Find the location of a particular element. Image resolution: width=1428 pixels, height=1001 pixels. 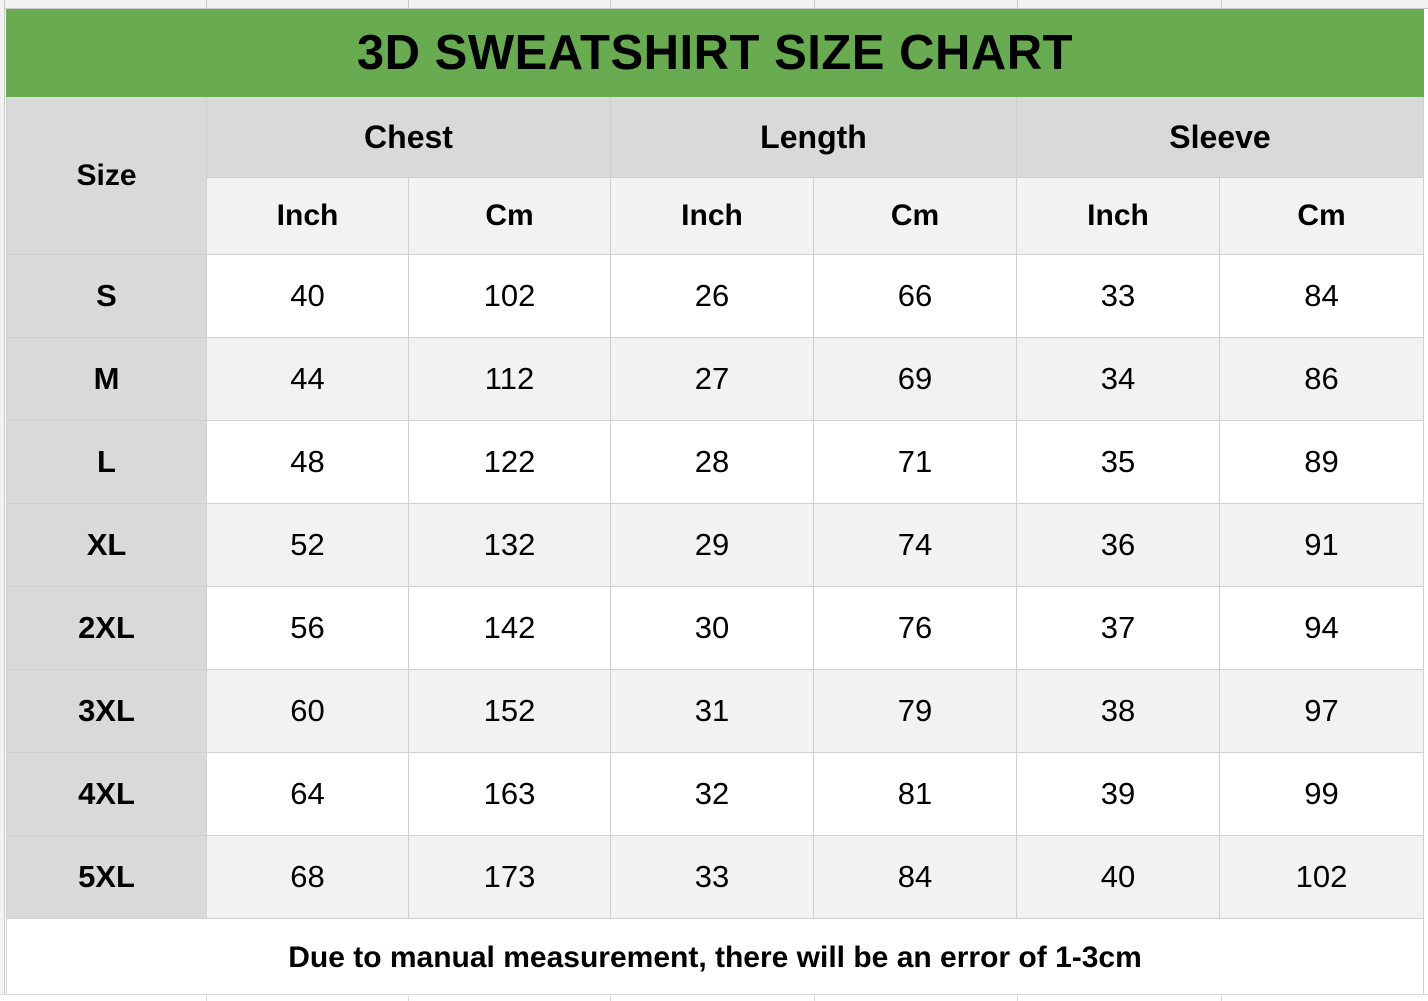

chest-cm-value: 142 is located at coordinates (509, 628).